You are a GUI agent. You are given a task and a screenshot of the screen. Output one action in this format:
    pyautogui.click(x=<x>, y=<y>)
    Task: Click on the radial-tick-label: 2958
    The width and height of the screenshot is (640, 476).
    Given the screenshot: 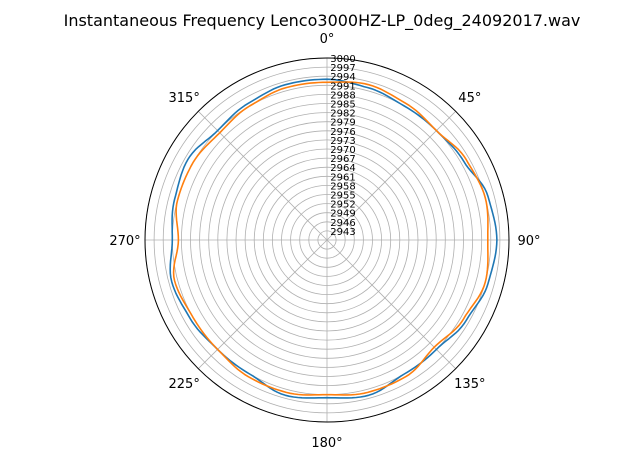 What is the action you would take?
    pyautogui.click(x=342, y=186)
    